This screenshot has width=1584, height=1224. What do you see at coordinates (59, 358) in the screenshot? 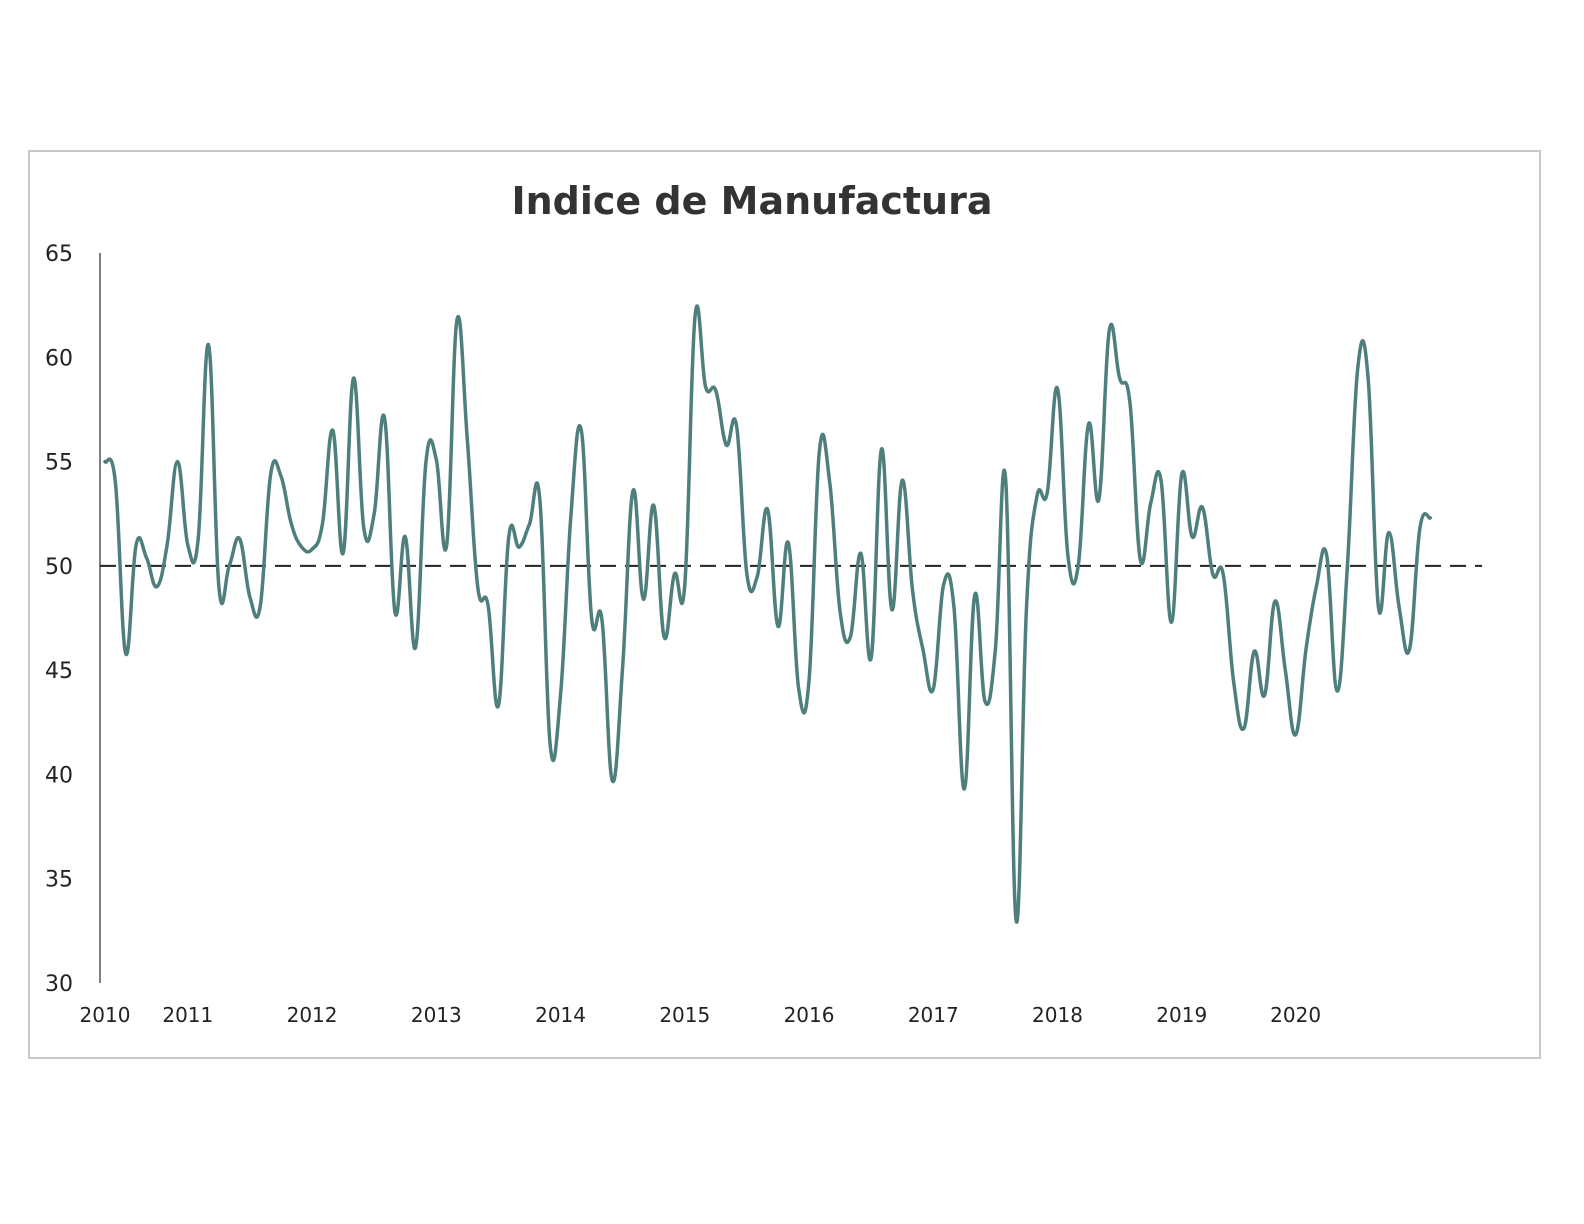
I see `y-tick-label-60: 60` at bounding box center [59, 358].